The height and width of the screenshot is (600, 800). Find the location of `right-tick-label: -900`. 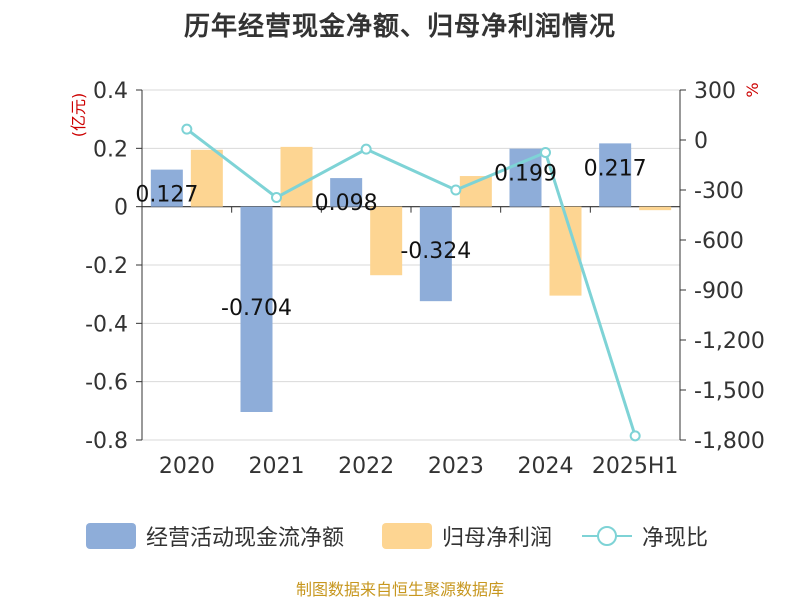

right-tick-label: -900 is located at coordinates (719, 291).